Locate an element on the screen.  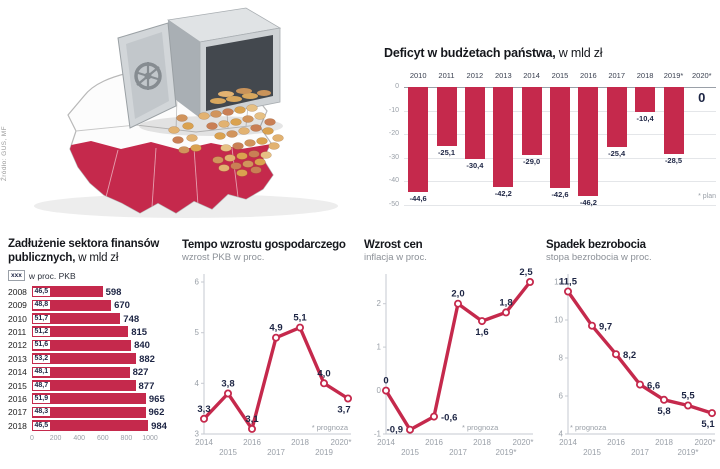
x-tick-label: 2019* is located at coordinates (506, 452).